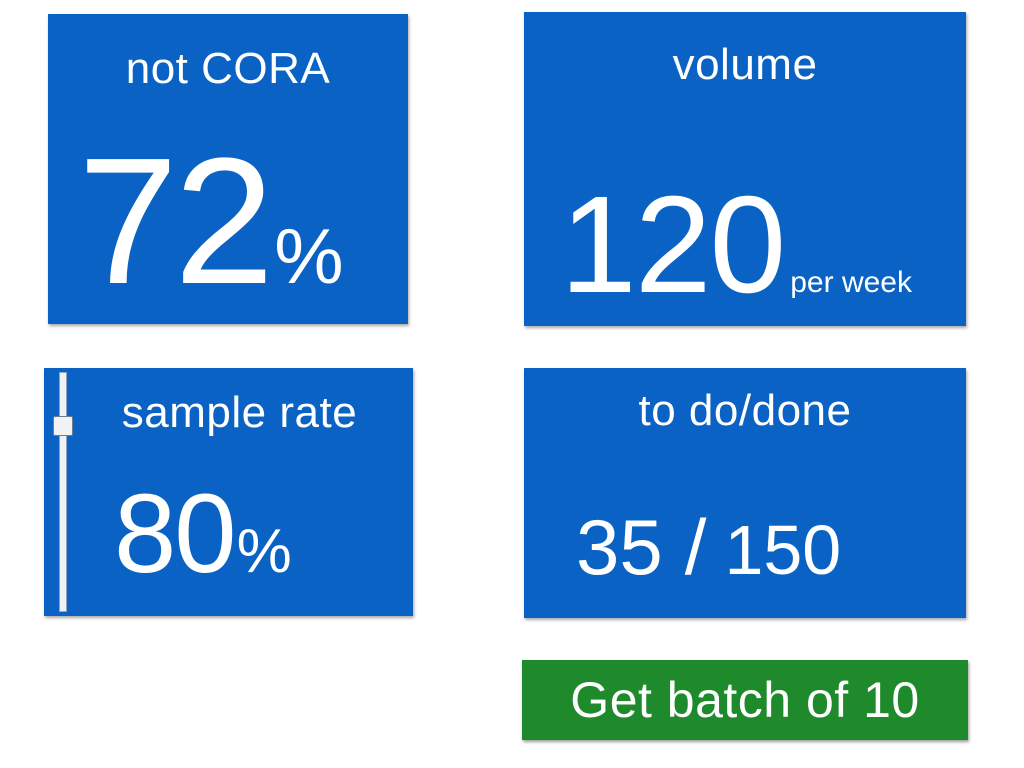 This screenshot has height=768, width=1024. I want to click on sample-rate-unit: %, so click(264, 551).